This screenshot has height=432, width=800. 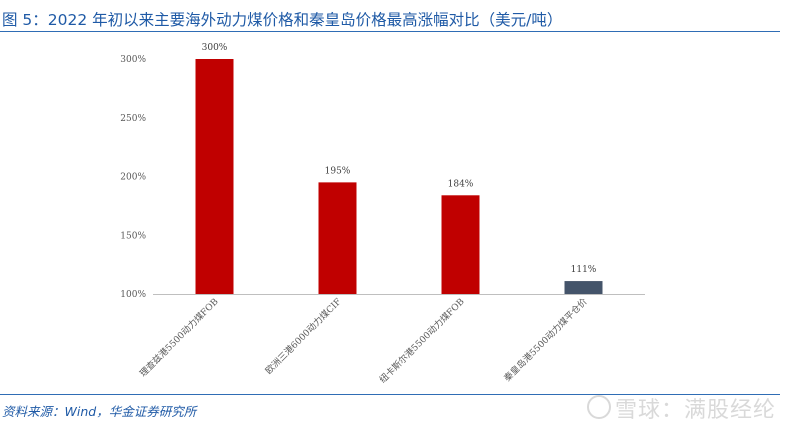 I want to click on category-label: 欧洲三港6000动力煤CIF, so click(x=303, y=336).